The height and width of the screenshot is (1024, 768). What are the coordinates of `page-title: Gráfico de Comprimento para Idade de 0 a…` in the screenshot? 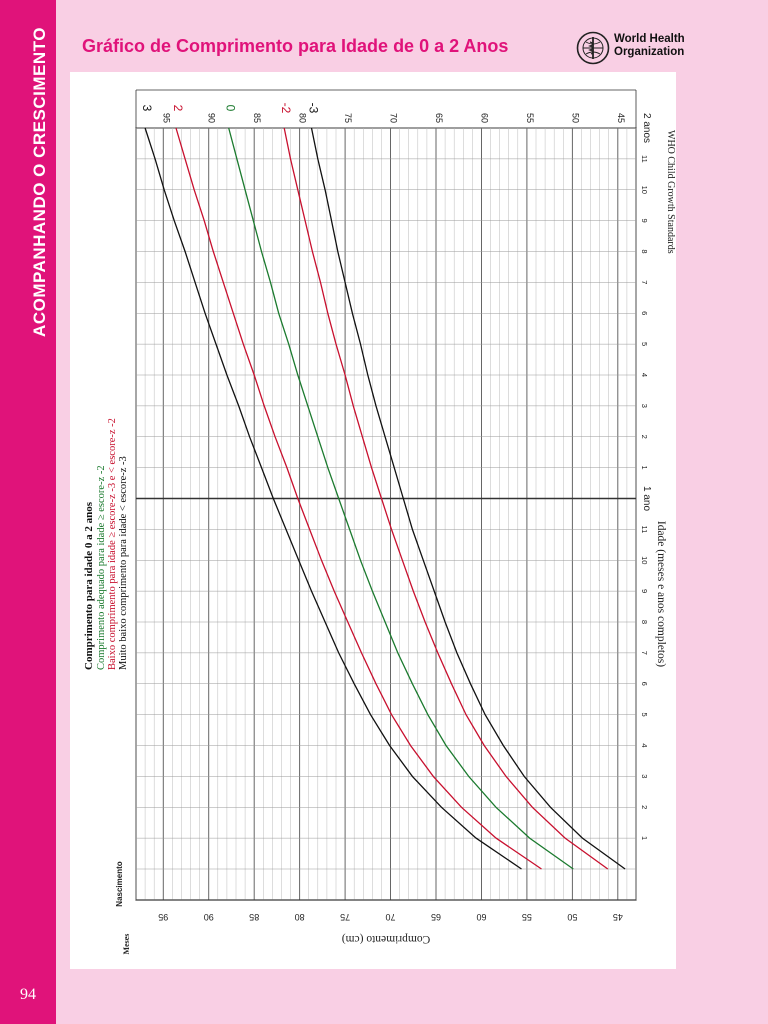 It's located at (295, 46).